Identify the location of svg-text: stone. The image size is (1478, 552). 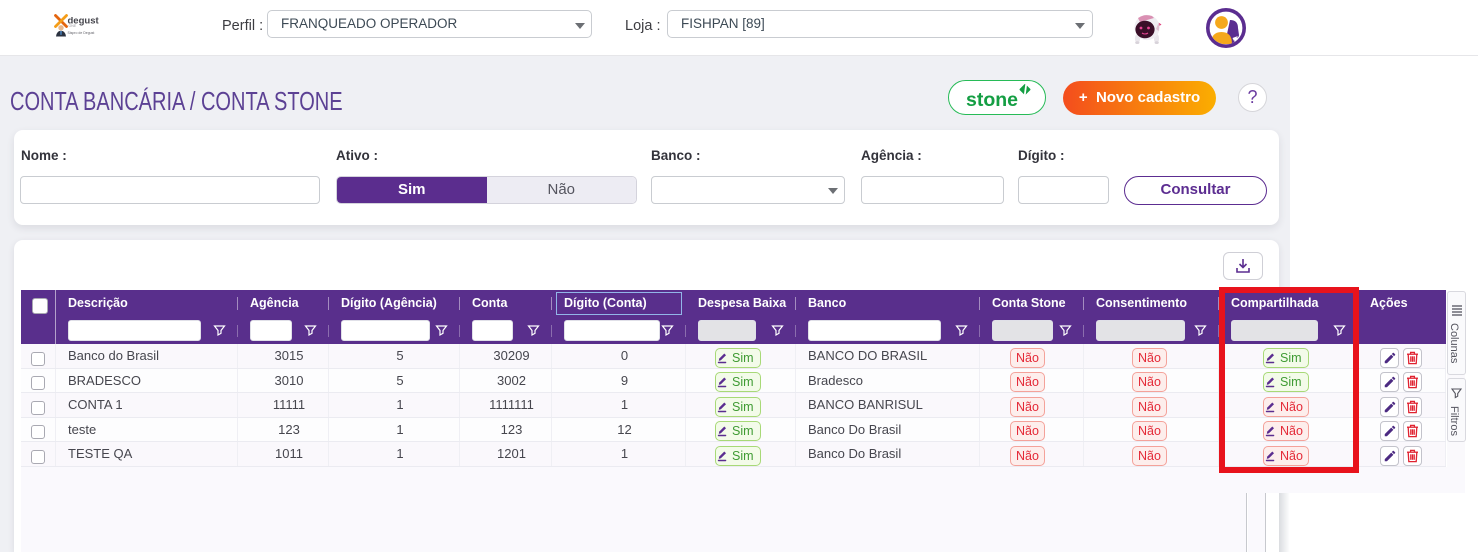
(992, 100).